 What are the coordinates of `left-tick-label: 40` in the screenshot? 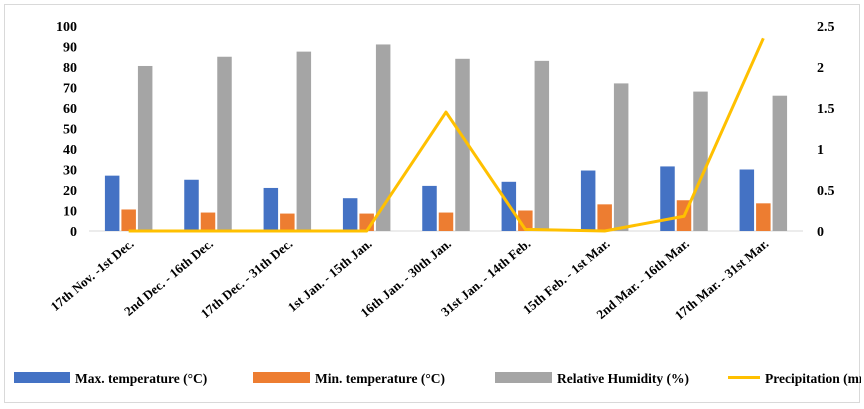 It's located at (70, 150).